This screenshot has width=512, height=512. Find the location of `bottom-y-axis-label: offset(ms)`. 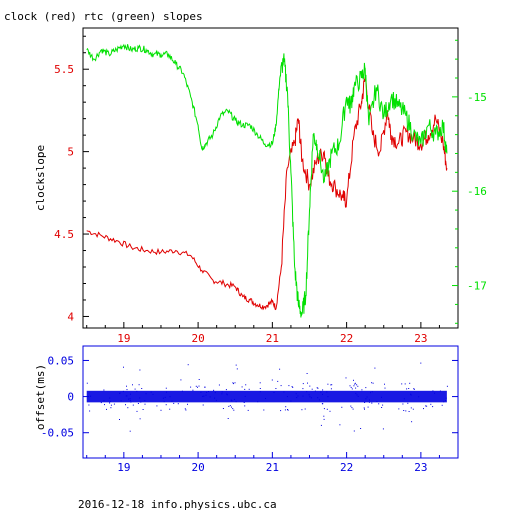

bottom-y-axis-label: offset(ms) is located at coordinates (40, 397).